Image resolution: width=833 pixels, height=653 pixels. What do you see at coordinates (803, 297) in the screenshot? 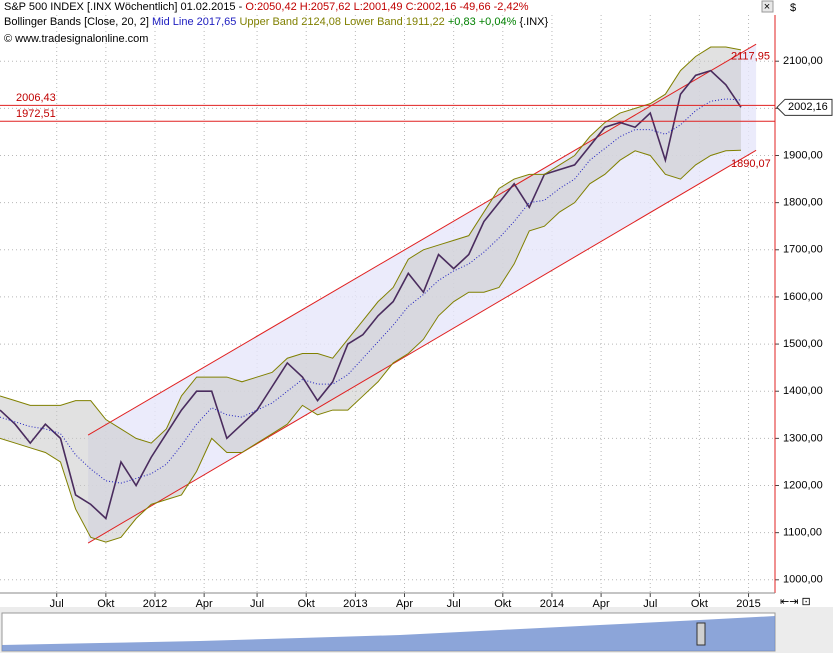
I see `y-tick-label: 1600,00` at bounding box center [803, 297].